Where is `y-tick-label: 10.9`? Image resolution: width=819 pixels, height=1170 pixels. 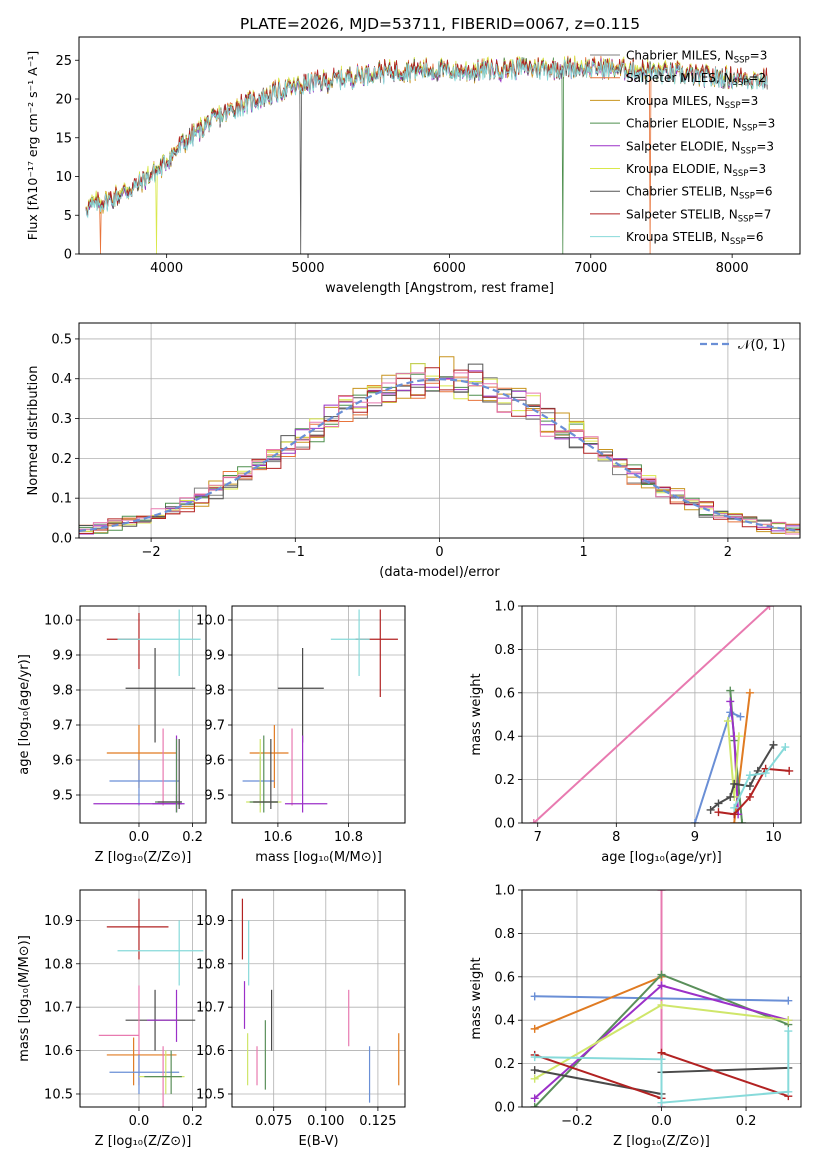 y-tick-label: 10.9 is located at coordinates (210, 921).